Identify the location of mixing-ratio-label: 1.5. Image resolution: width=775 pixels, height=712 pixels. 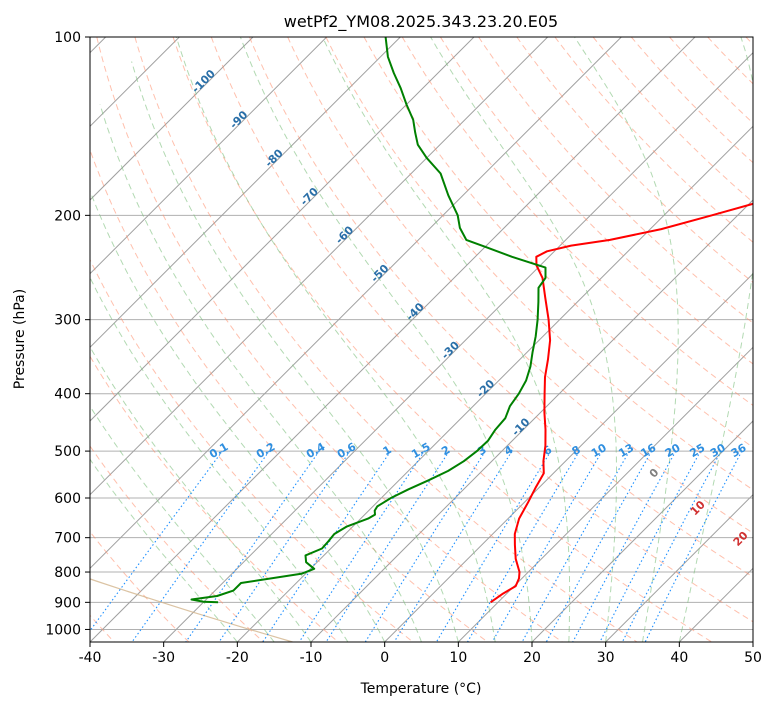
(420, 450).